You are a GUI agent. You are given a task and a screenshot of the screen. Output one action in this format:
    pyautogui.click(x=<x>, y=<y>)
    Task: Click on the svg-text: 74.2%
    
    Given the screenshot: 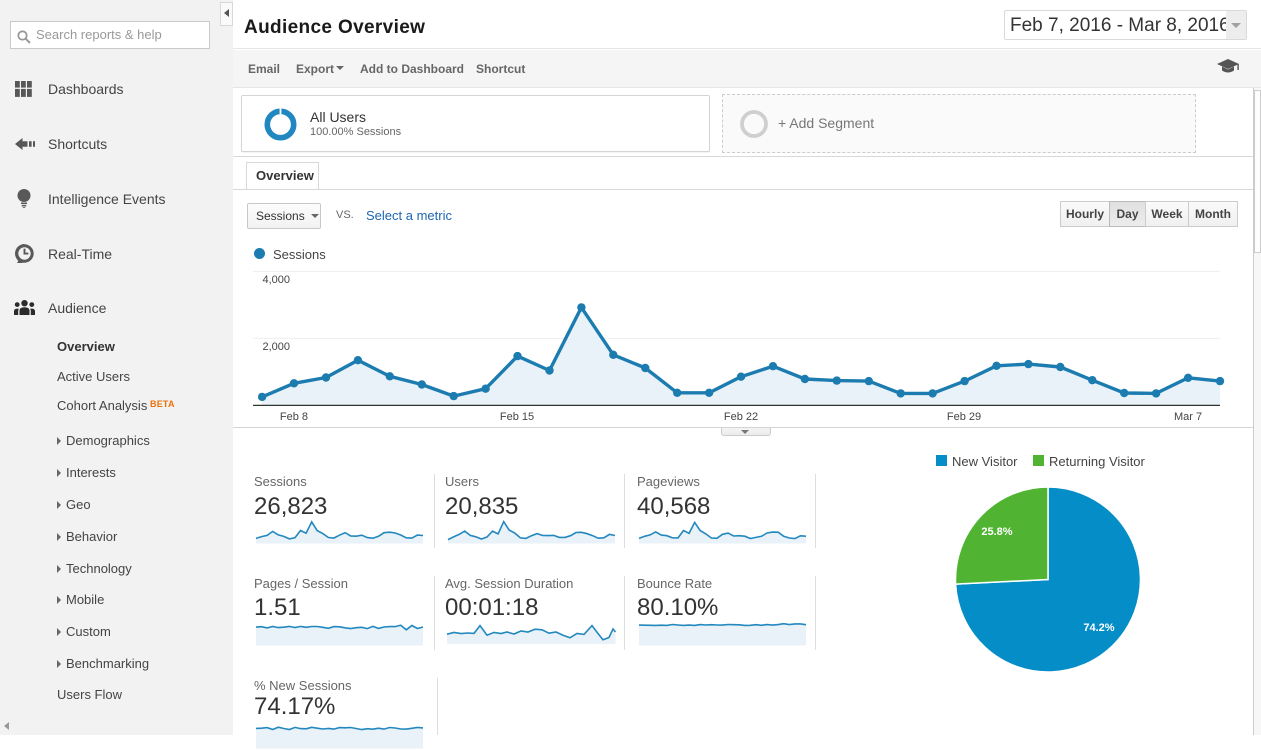 What is the action you would take?
    pyautogui.click(x=1098, y=628)
    